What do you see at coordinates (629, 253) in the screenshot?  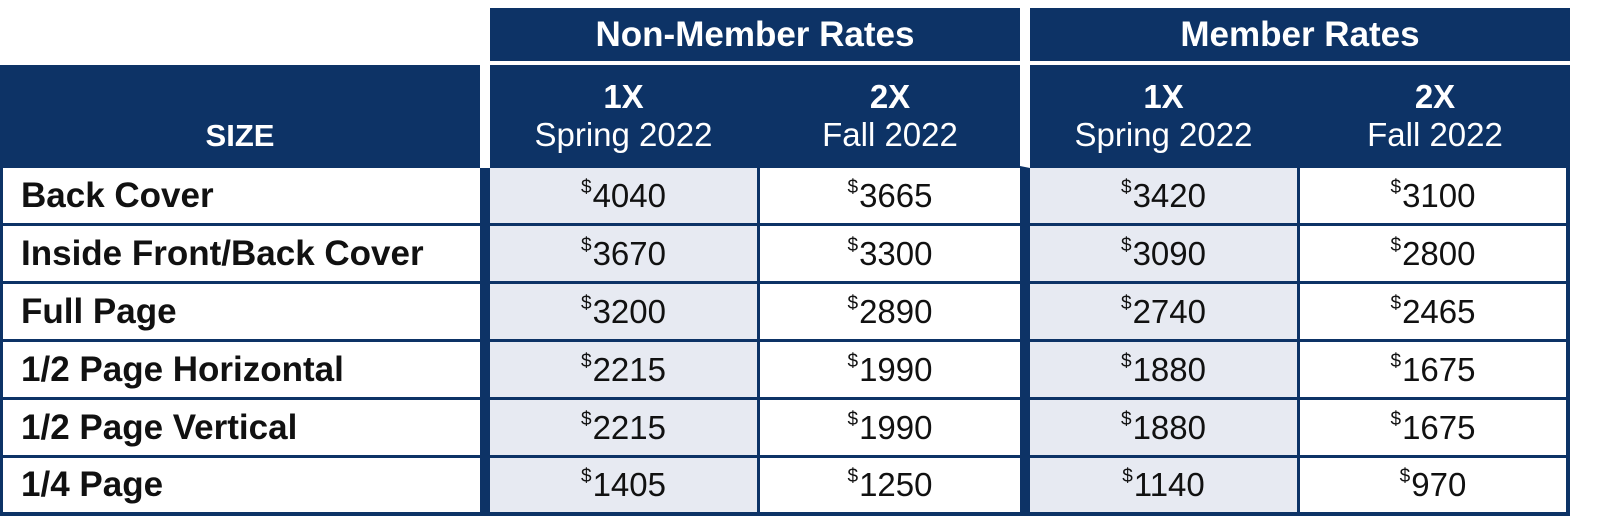 I see `price-value: 3670` at bounding box center [629, 253].